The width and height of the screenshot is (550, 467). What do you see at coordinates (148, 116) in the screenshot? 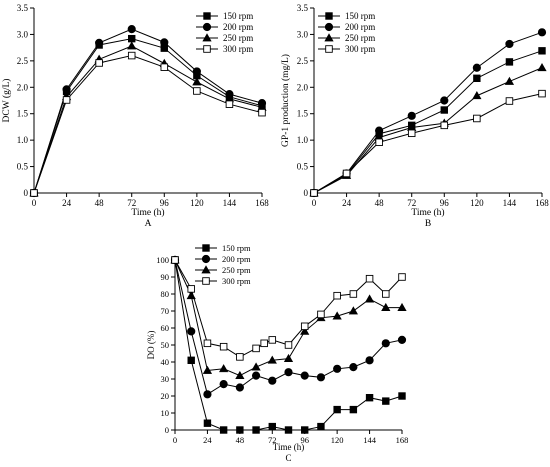
I see `series-line-150-rpm-a` at bounding box center [148, 116].